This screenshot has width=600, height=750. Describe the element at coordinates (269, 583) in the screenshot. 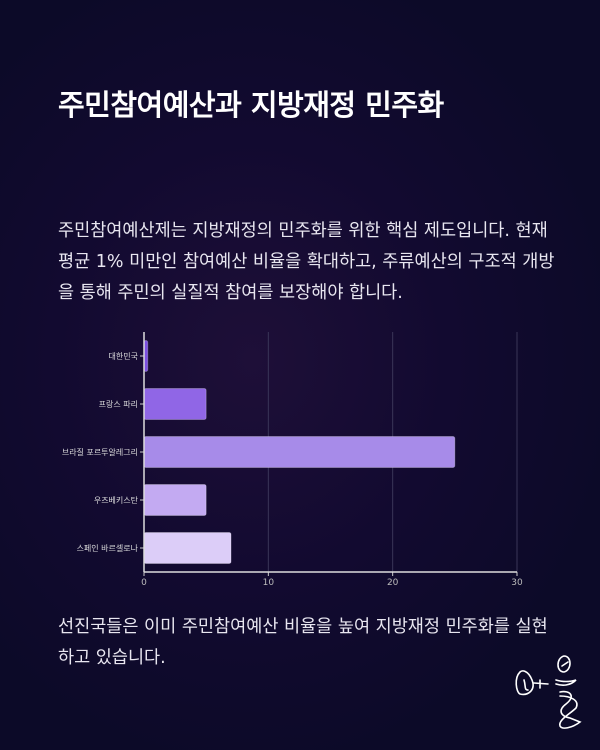

I see `x-tick-label: 10` at that location.